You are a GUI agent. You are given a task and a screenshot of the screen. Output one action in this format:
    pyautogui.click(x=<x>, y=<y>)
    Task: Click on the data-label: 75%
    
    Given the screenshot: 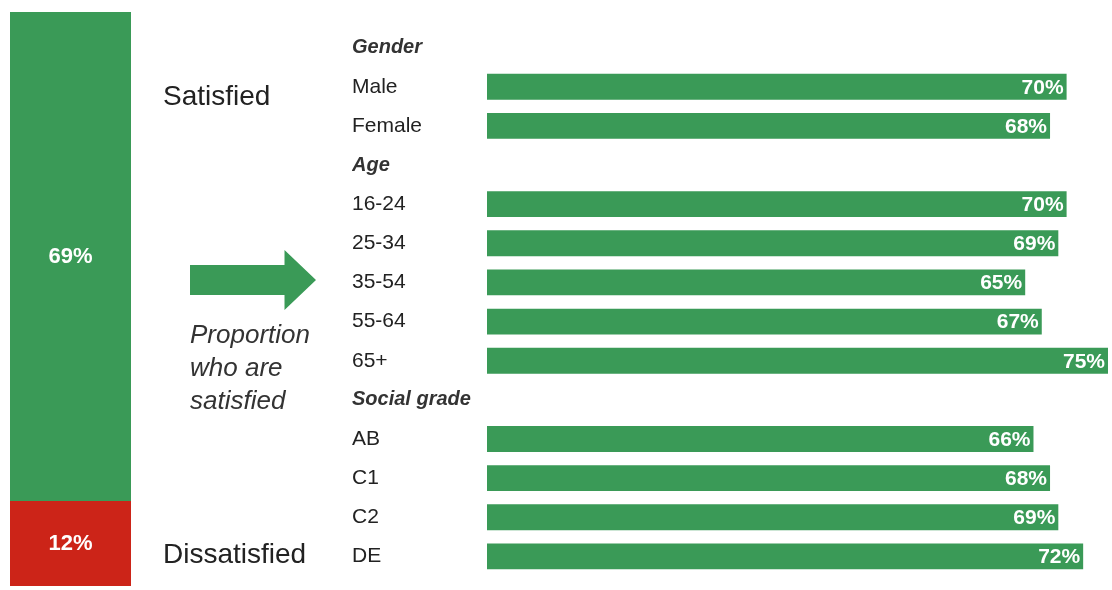 What is the action you would take?
    pyautogui.click(x=1084, y=360)
    